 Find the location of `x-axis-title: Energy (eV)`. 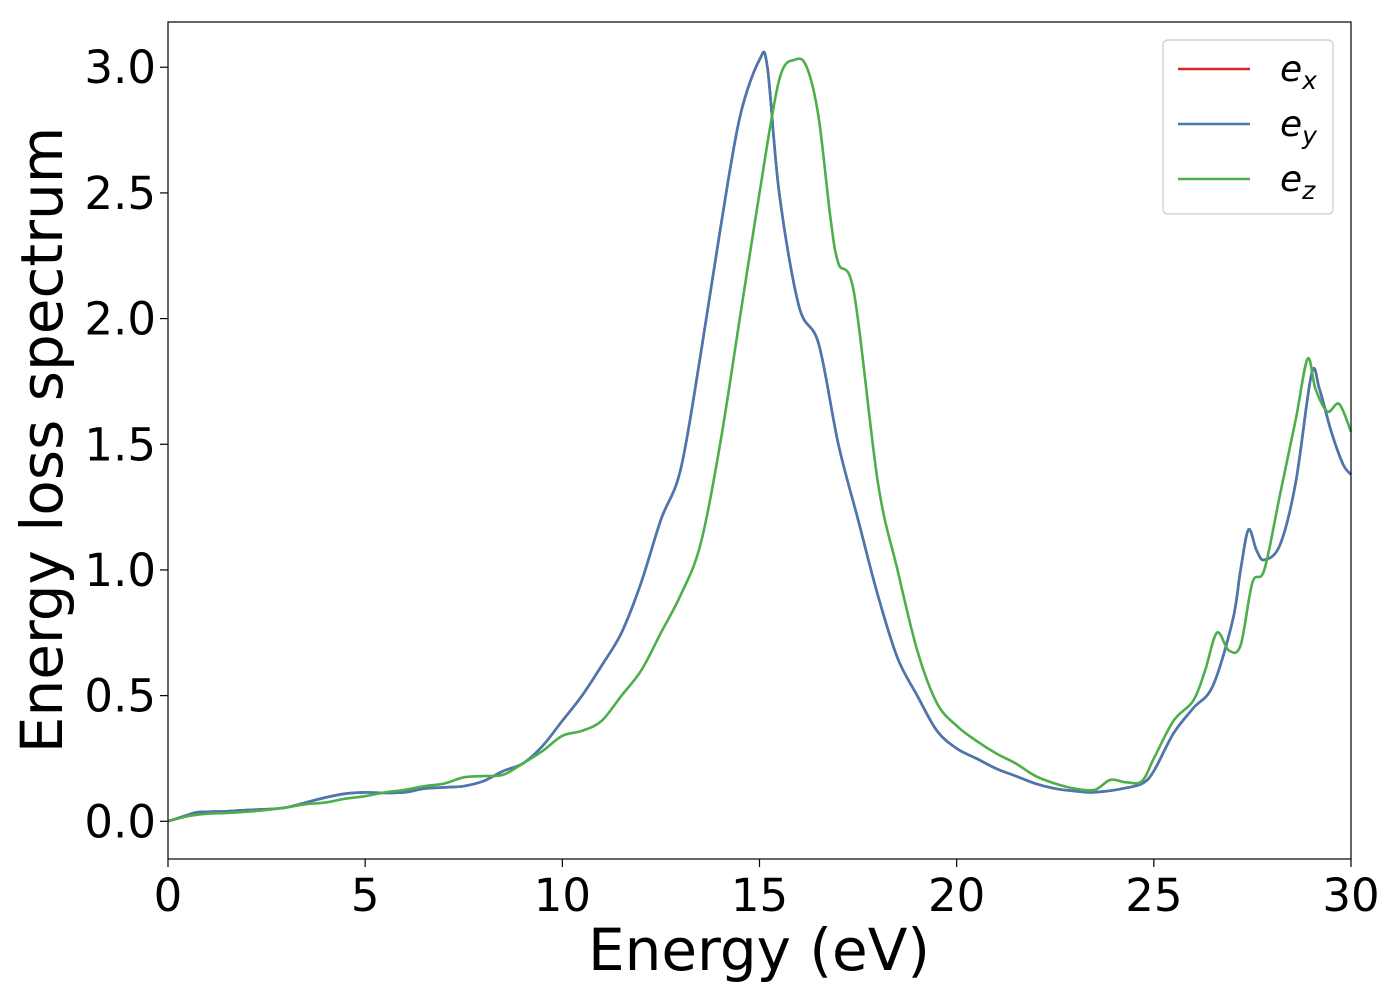

x-axis-title: Energy (eV) is located at coordinates (759, 950).